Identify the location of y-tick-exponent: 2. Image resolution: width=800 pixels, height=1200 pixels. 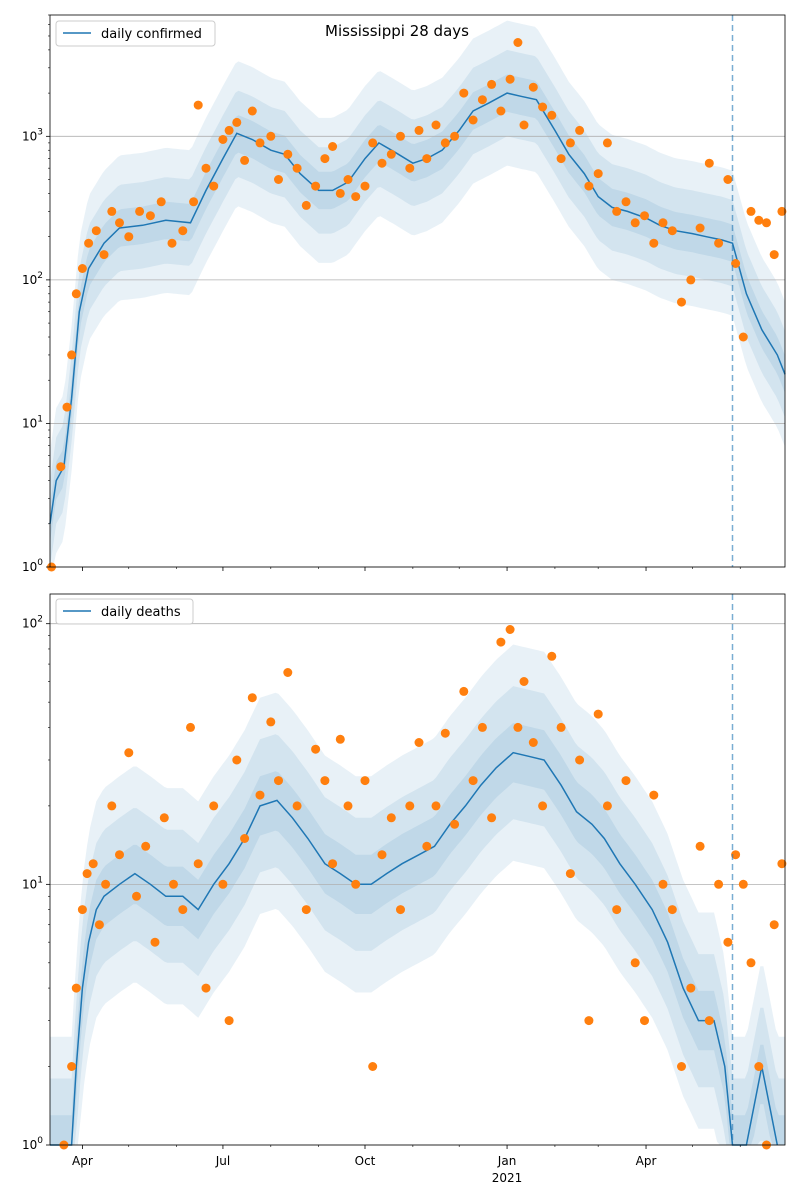
(40, 620).